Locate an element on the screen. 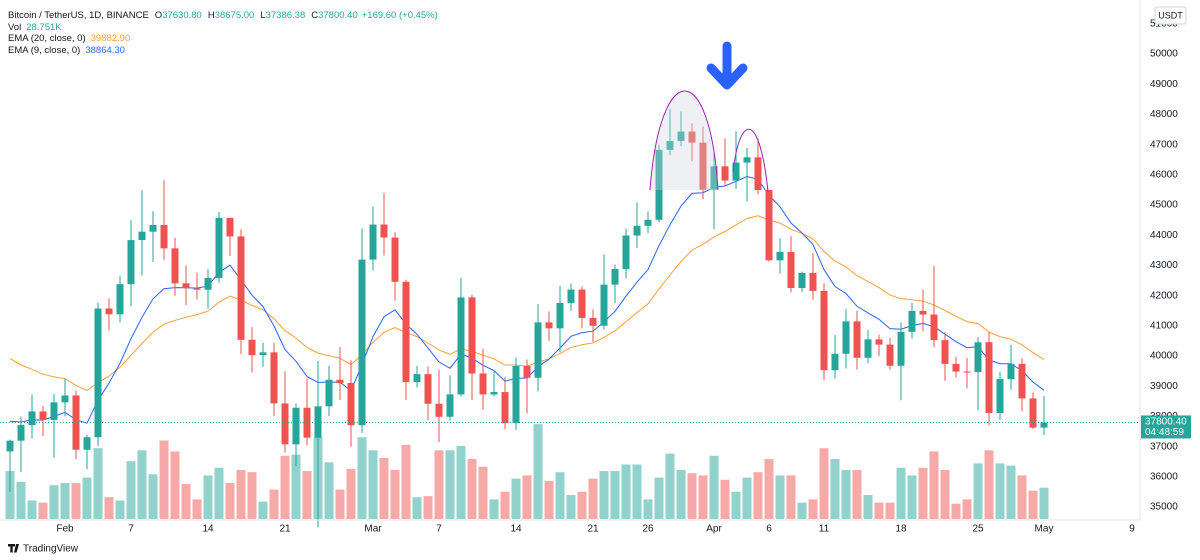 Image resolution: width=1200 pixels, height=560 pixels. y-tick-label: 44000 is located at coordinates (1164, 235).